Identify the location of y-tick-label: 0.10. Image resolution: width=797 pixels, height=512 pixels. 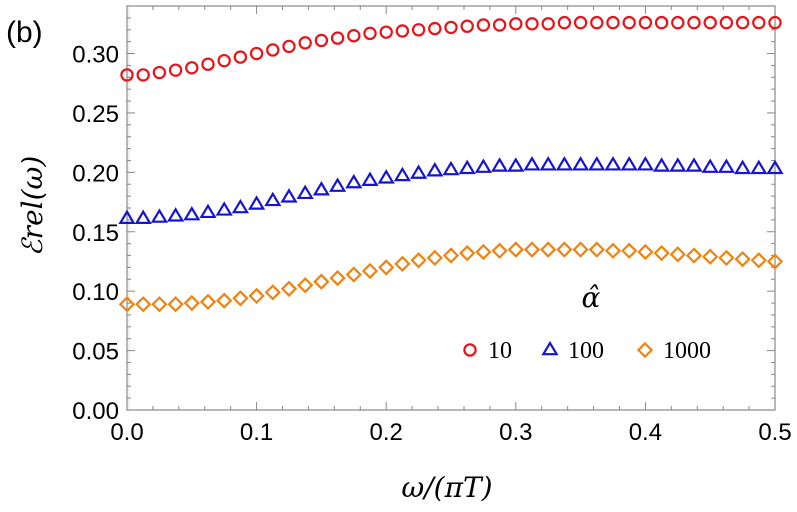
(95, 292).